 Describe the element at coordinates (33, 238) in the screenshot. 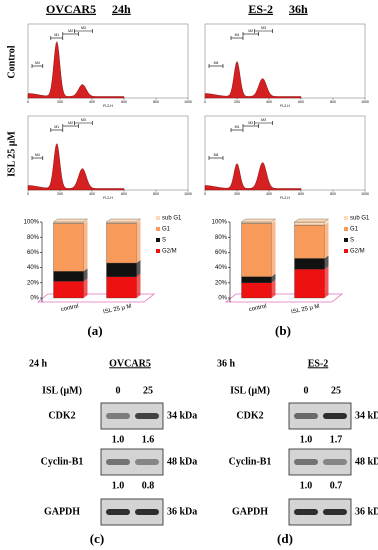

I see `y-tick-label: 80%` at that location.